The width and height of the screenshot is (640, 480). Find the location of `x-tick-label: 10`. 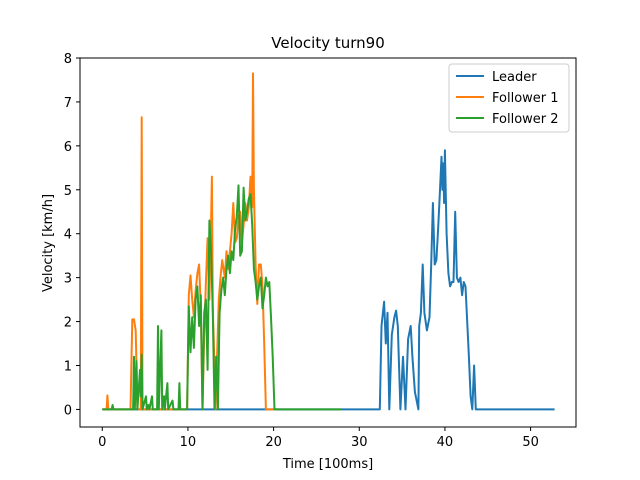

x-tick-label: 10 is located at coordinates (188, 442).